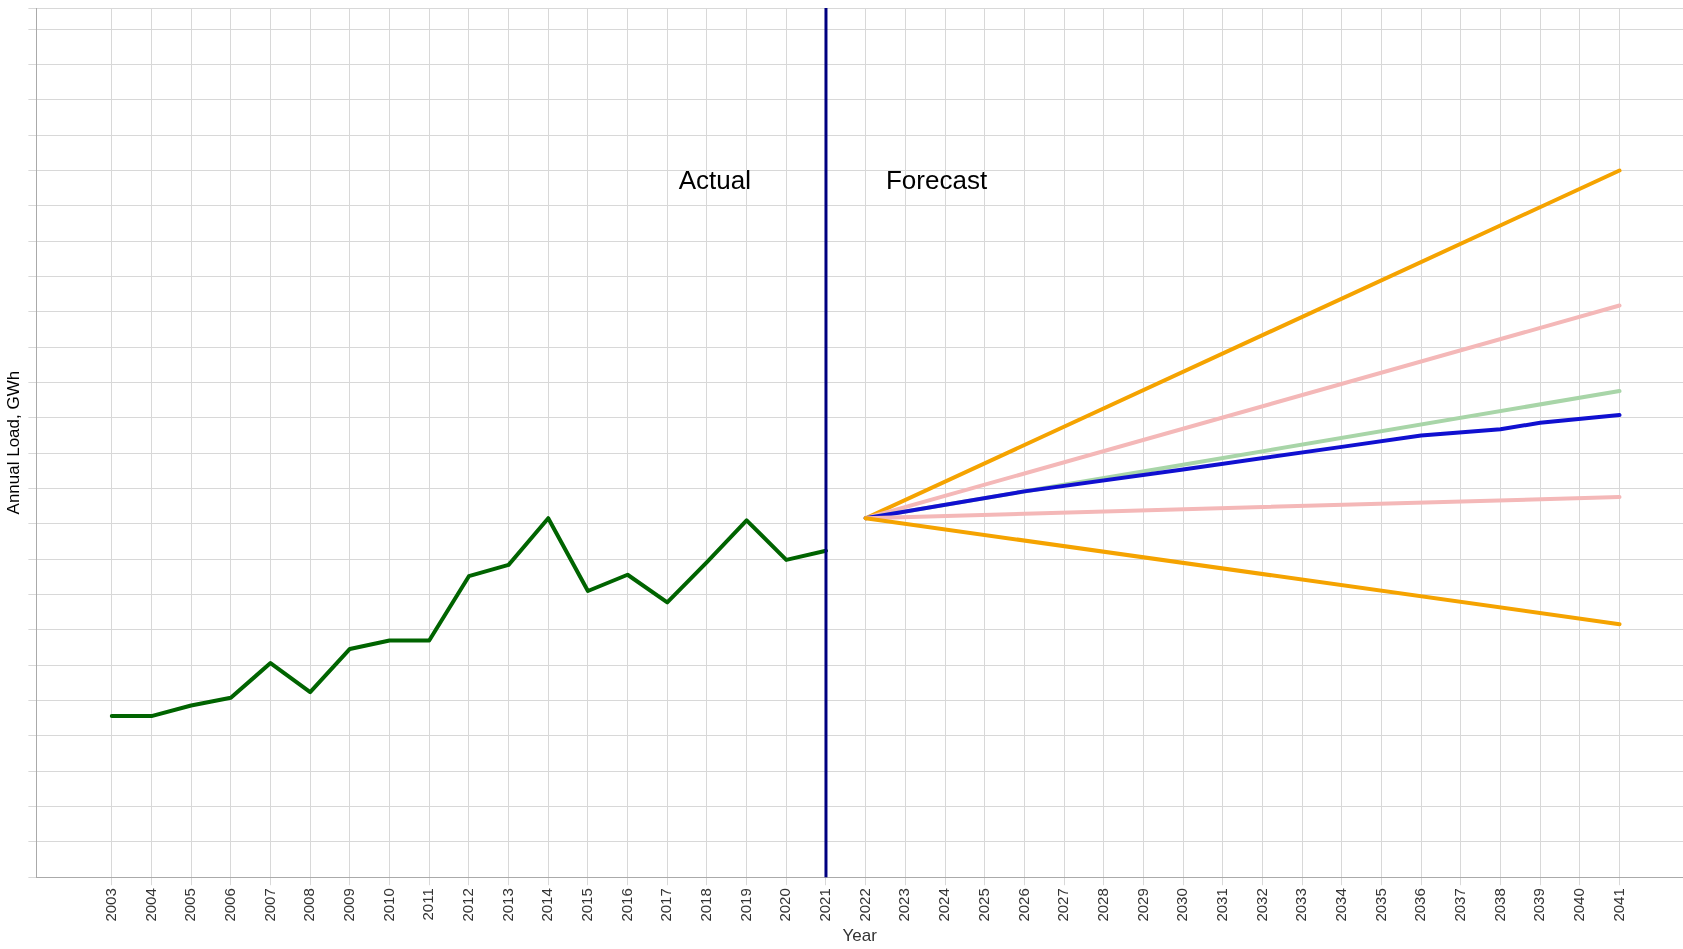 The width and height of the screenshot is (1683, 949). What do you see at coordinates (626, 905) in the screenshot?
I see `x-tick-label: 2016` at bounding box center [626, 905].